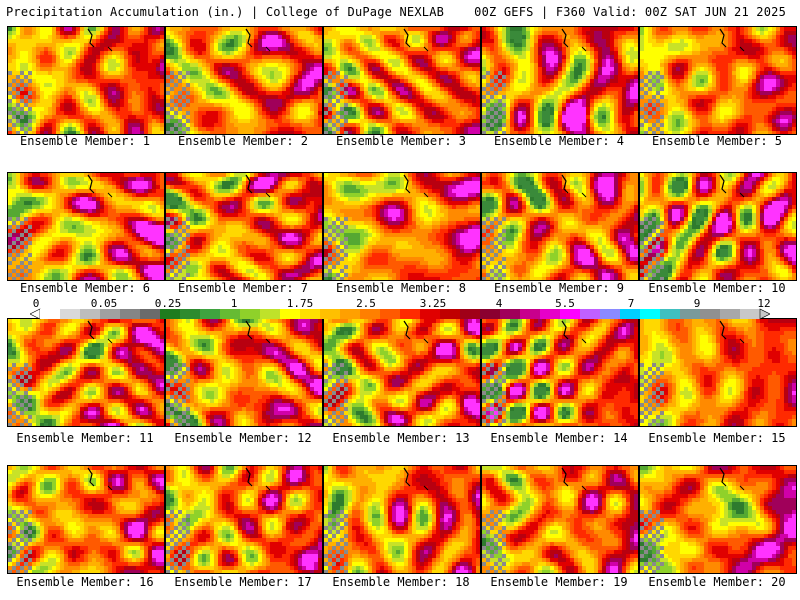 The width and height of the screenshot is (800, 600). What do you see at coordinates (717, 438) in the screenshot?
I see `member-label-15: Ensemble Member: 15` at bounding box center [717, 438].